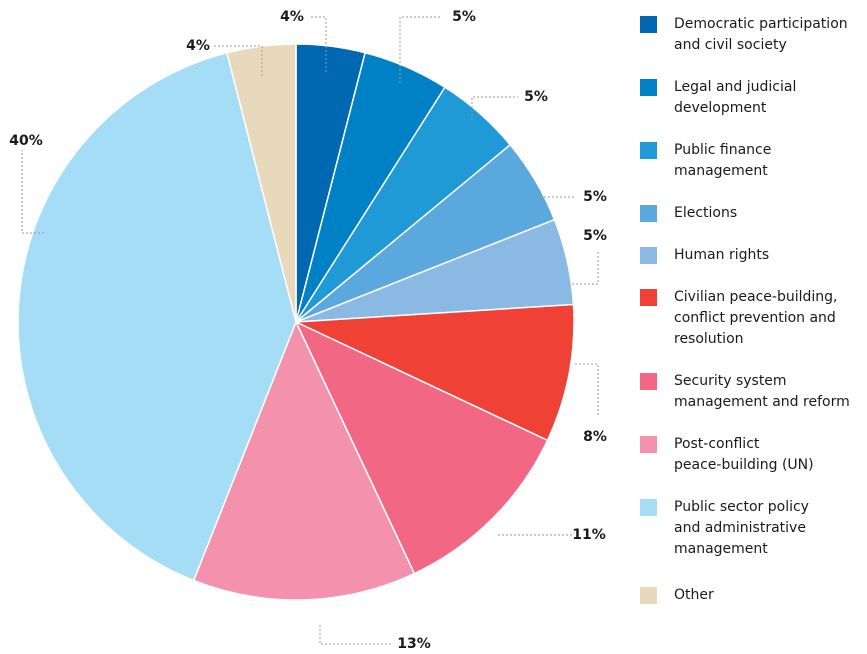 The width and height of the screenshot is (867, 654). Describe the element at coordinates (723, 160) in the screenshot. I see `legend-label-2: Public finance management` at that location.